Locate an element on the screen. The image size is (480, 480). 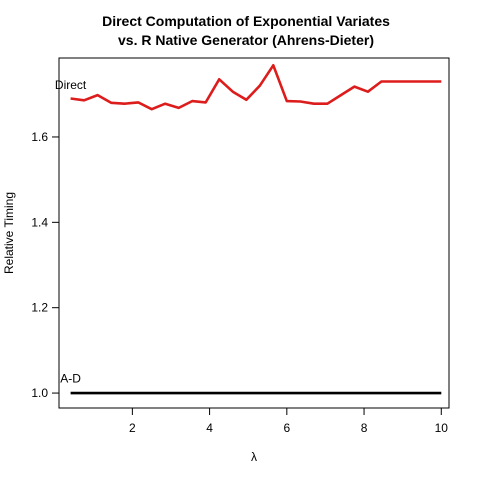
x-axis-label: λ is located at coordinates (254, 457).